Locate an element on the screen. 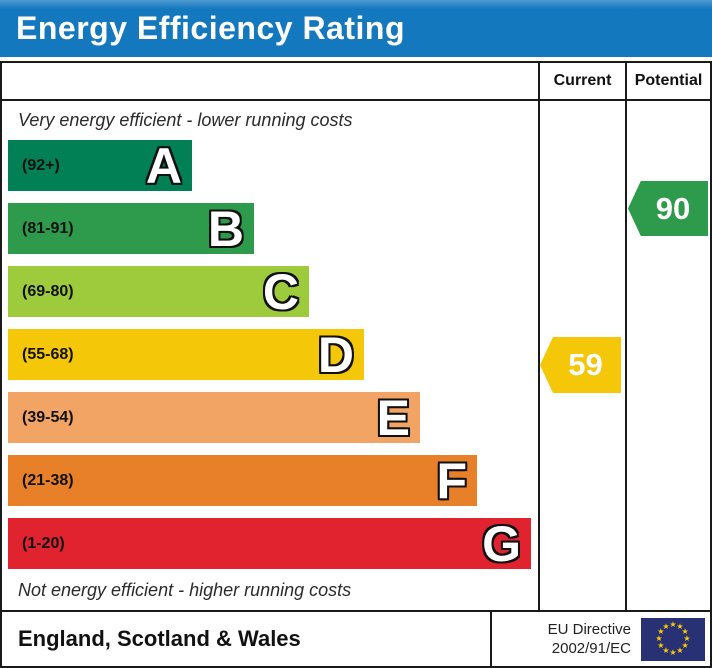 The image size is (712, 668). band-letter: C is located at coordinates (280, 291).